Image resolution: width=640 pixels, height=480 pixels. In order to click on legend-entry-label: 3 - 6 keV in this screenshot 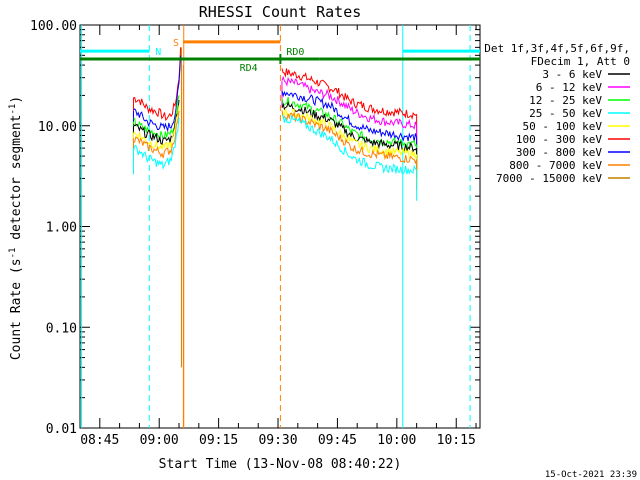, I will do `click(572, 74)`.